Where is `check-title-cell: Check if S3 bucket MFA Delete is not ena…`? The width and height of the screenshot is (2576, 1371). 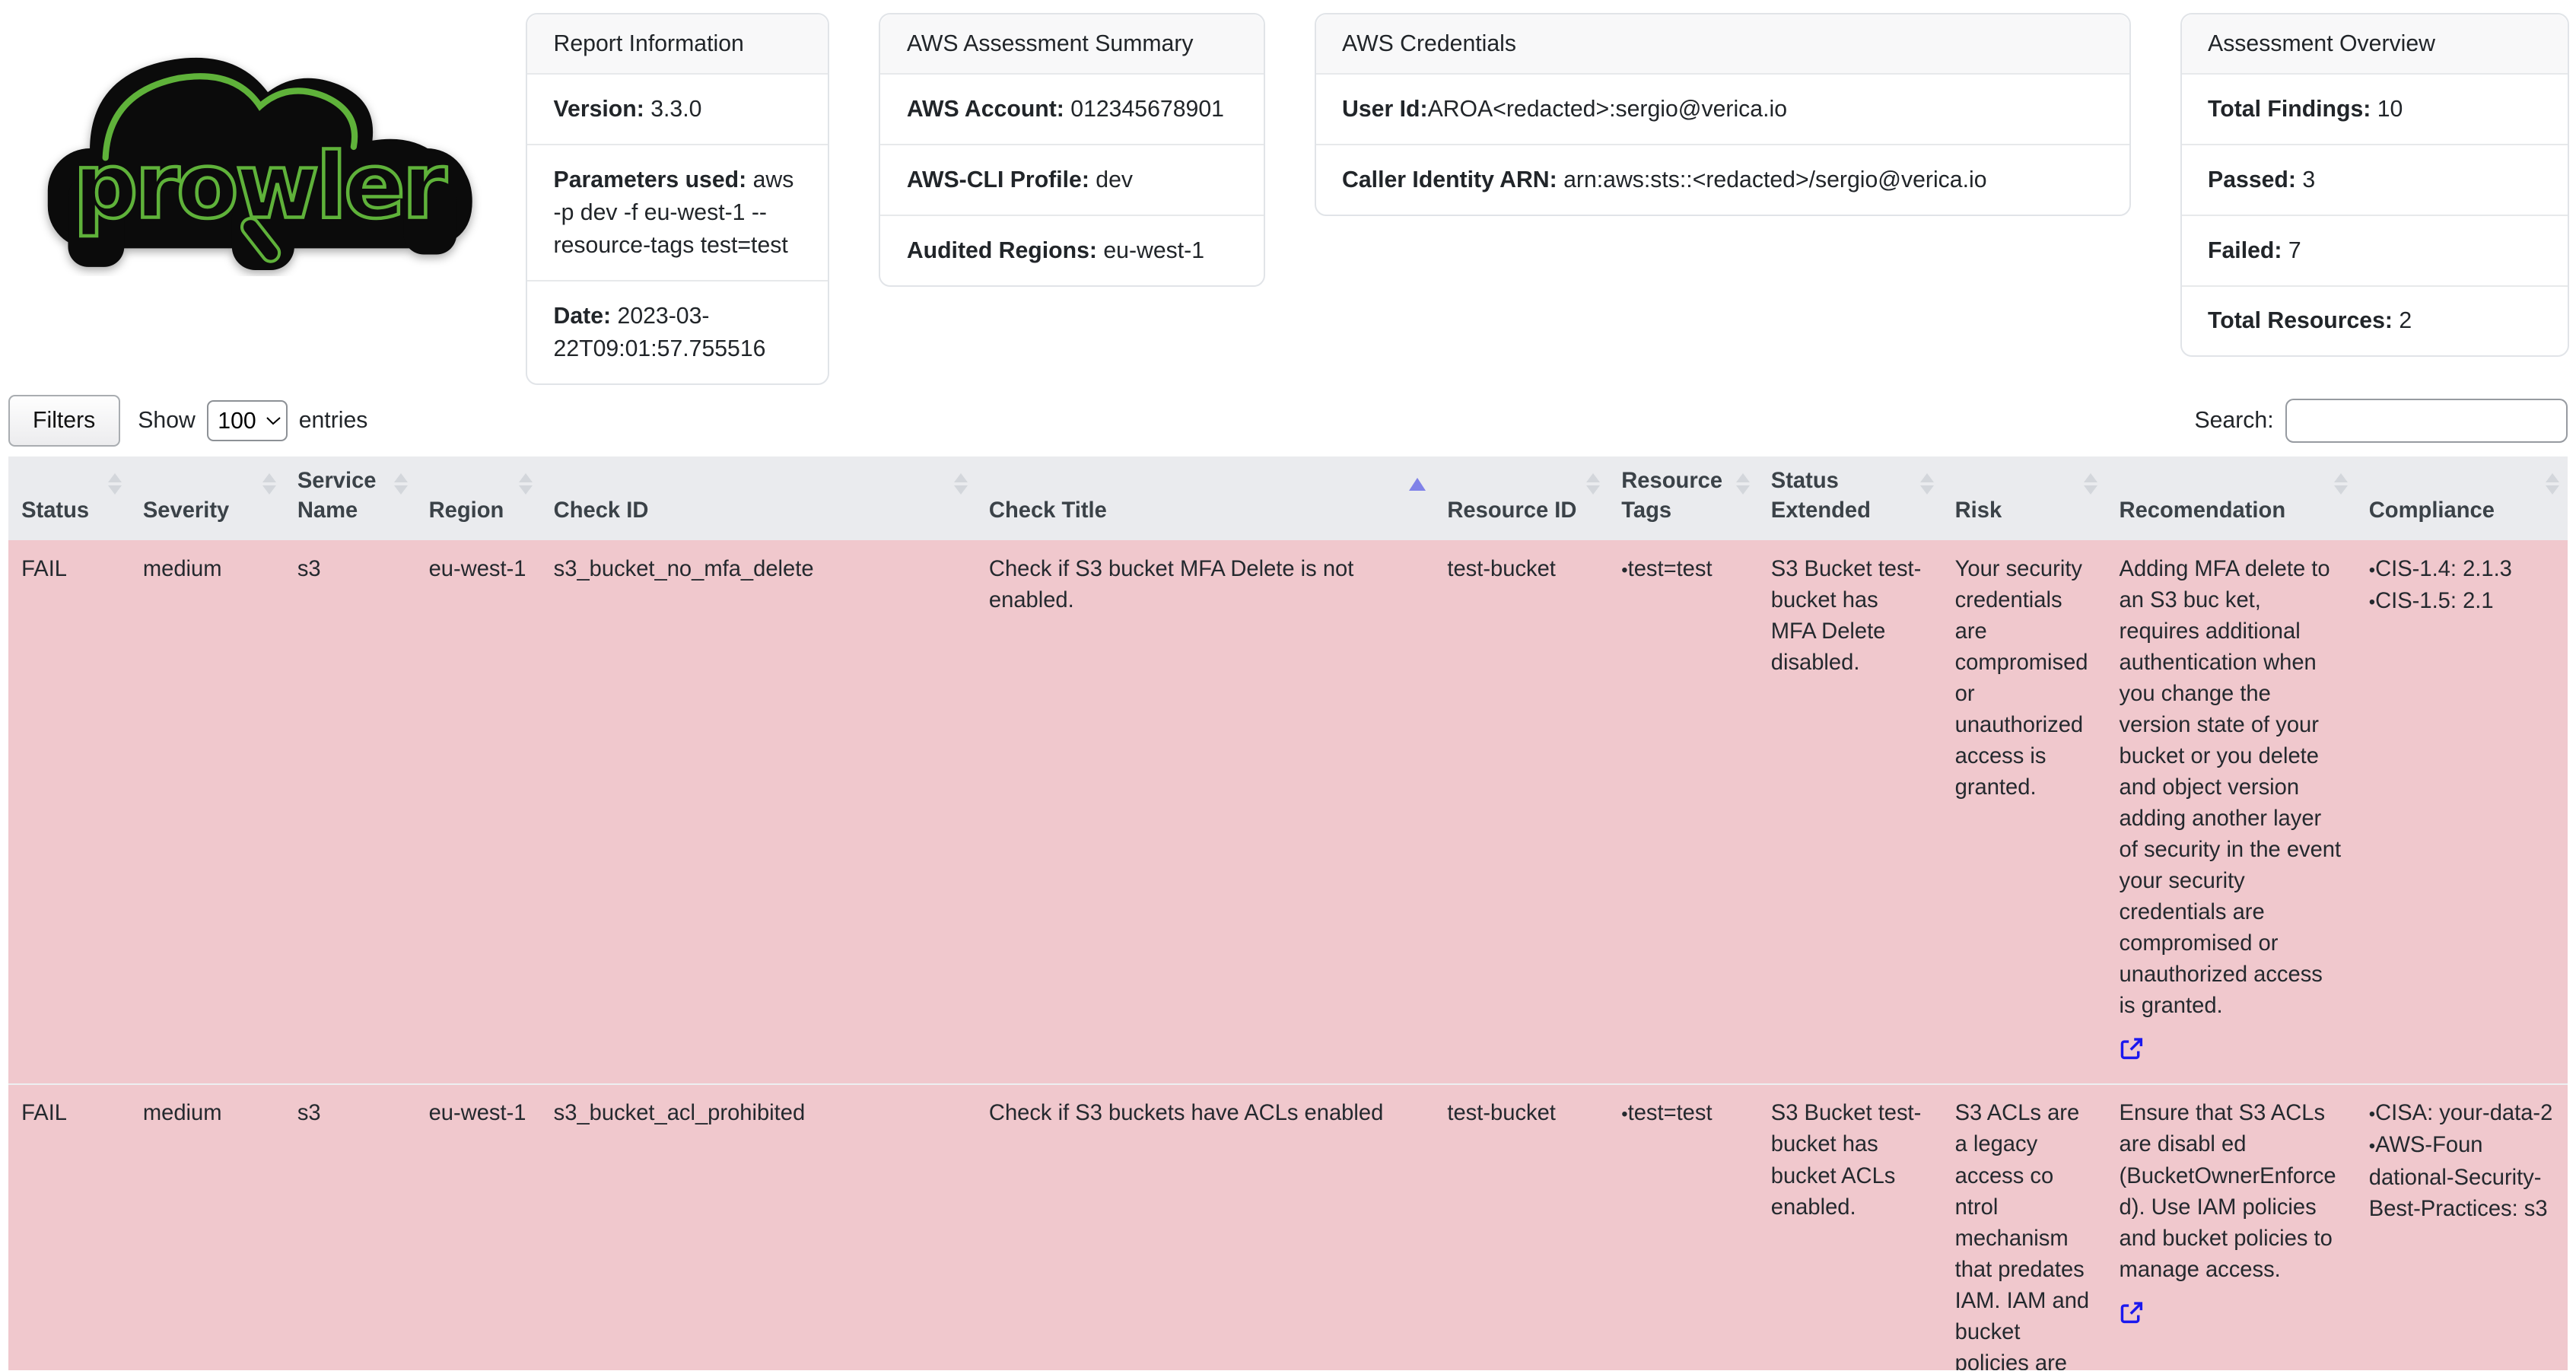 check-title-cell: Check if S3 bucket MFA Delete is not ena… is located at coordinates (1205, 813).